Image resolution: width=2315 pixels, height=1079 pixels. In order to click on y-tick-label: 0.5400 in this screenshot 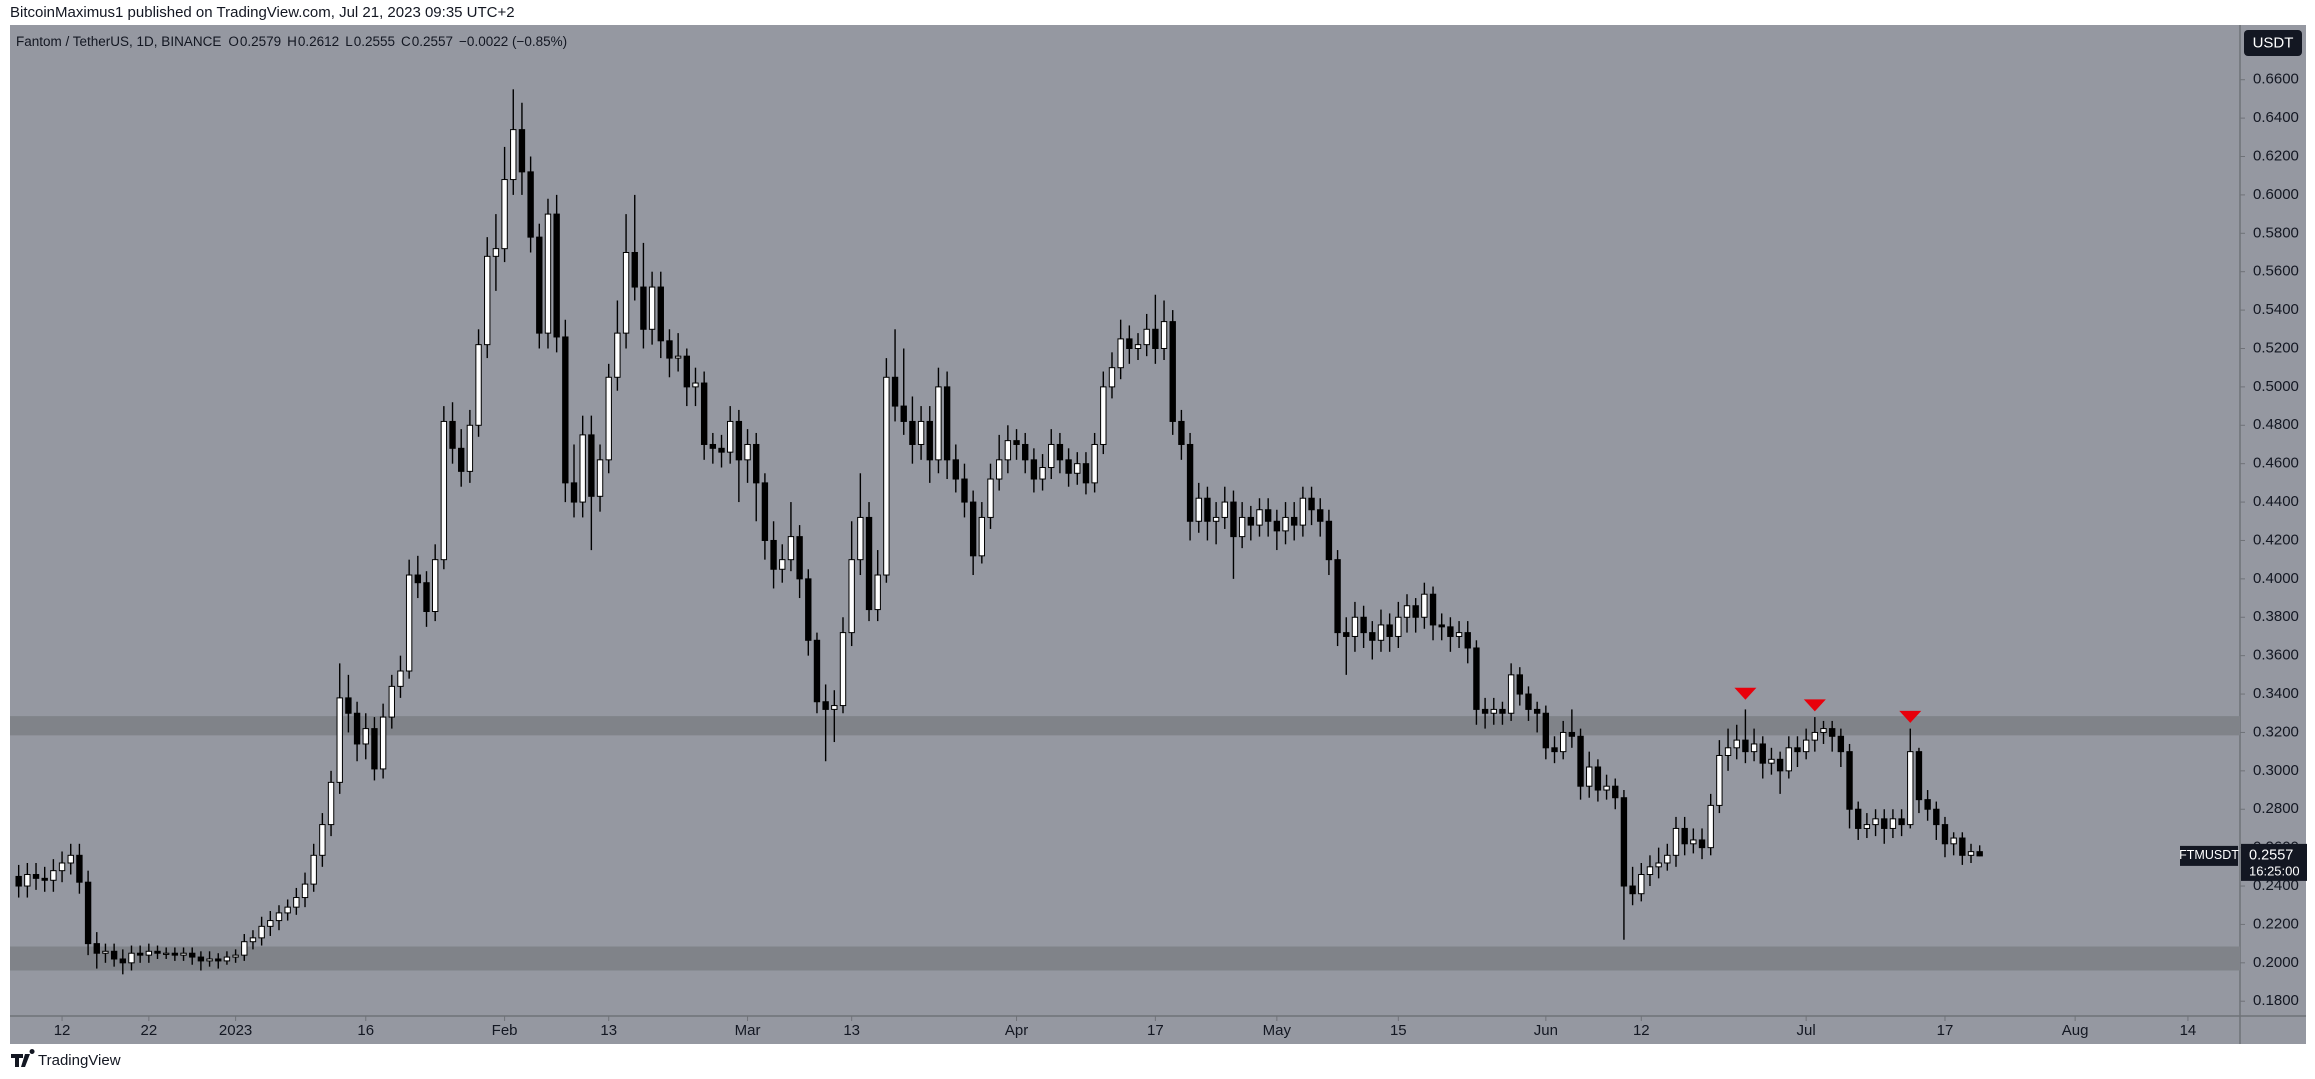, I will do `click(2276, 309)`.